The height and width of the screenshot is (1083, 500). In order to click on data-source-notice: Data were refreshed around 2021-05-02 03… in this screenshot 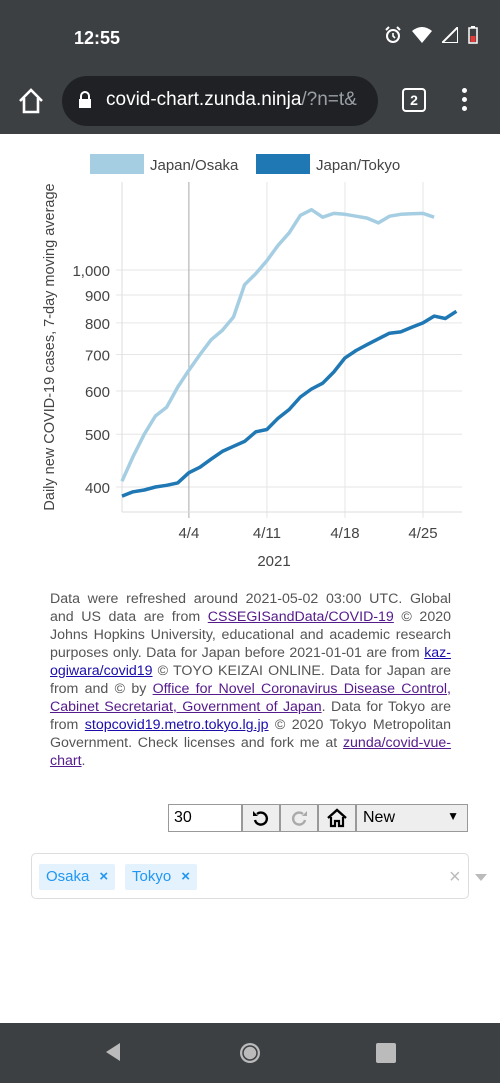, I will do `click(250, 680)`.